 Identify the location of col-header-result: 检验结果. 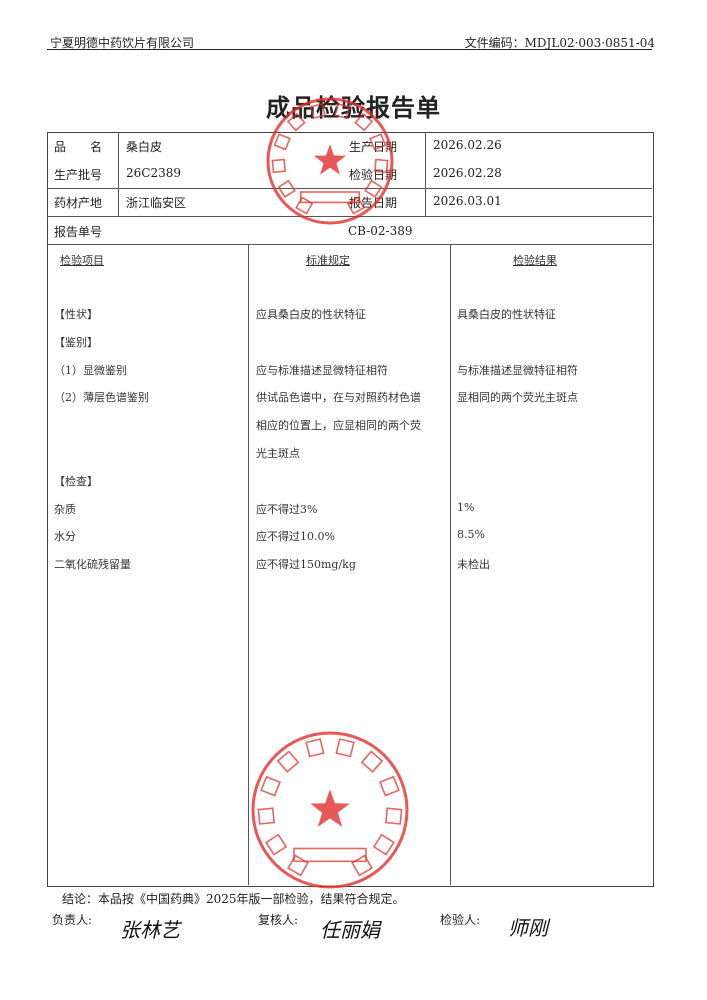
(535, 260).